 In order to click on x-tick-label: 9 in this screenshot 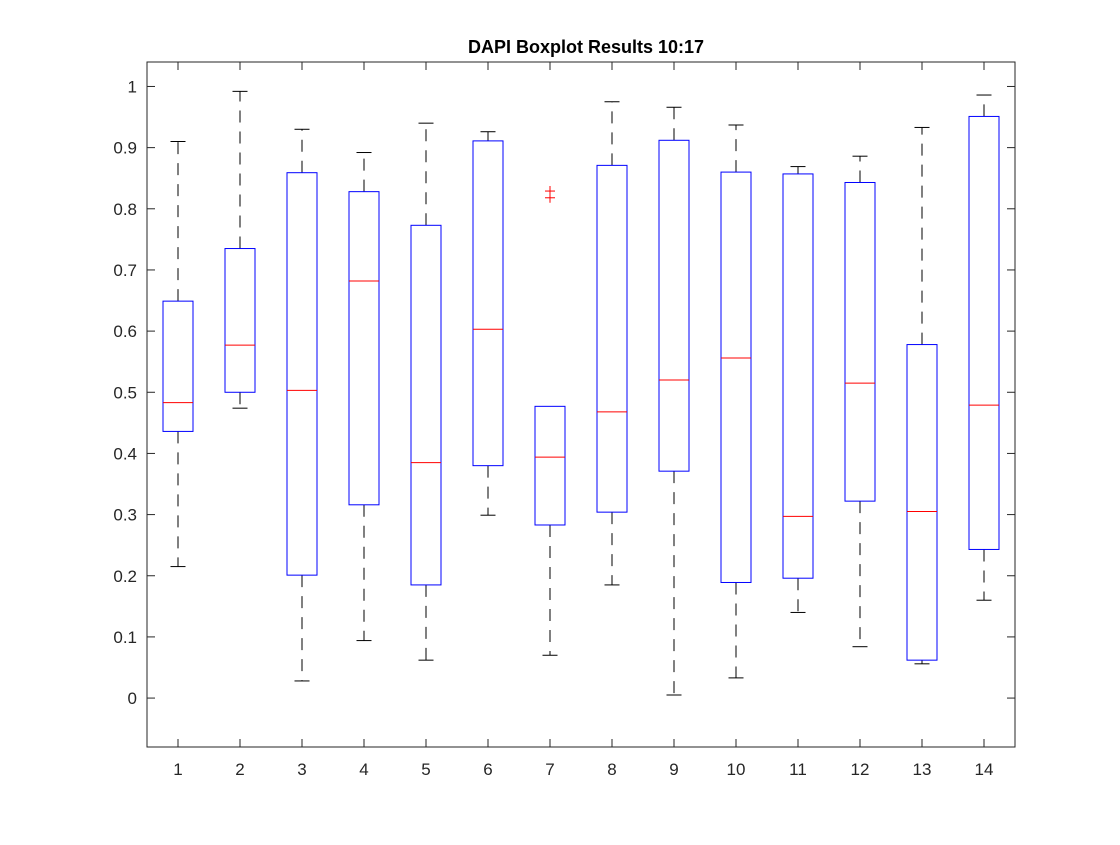, I will do `click(673, 769)`.